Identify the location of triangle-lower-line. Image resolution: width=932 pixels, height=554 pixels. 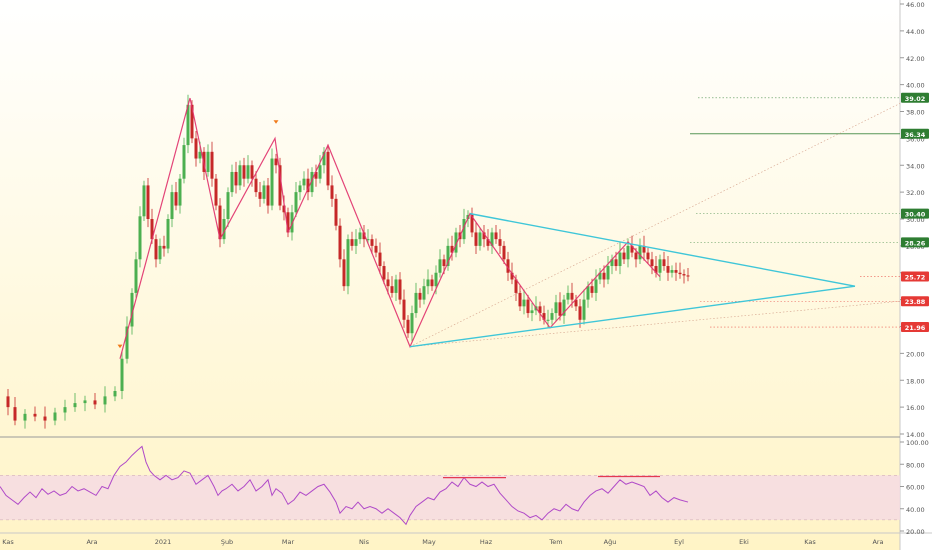
(632, 316).